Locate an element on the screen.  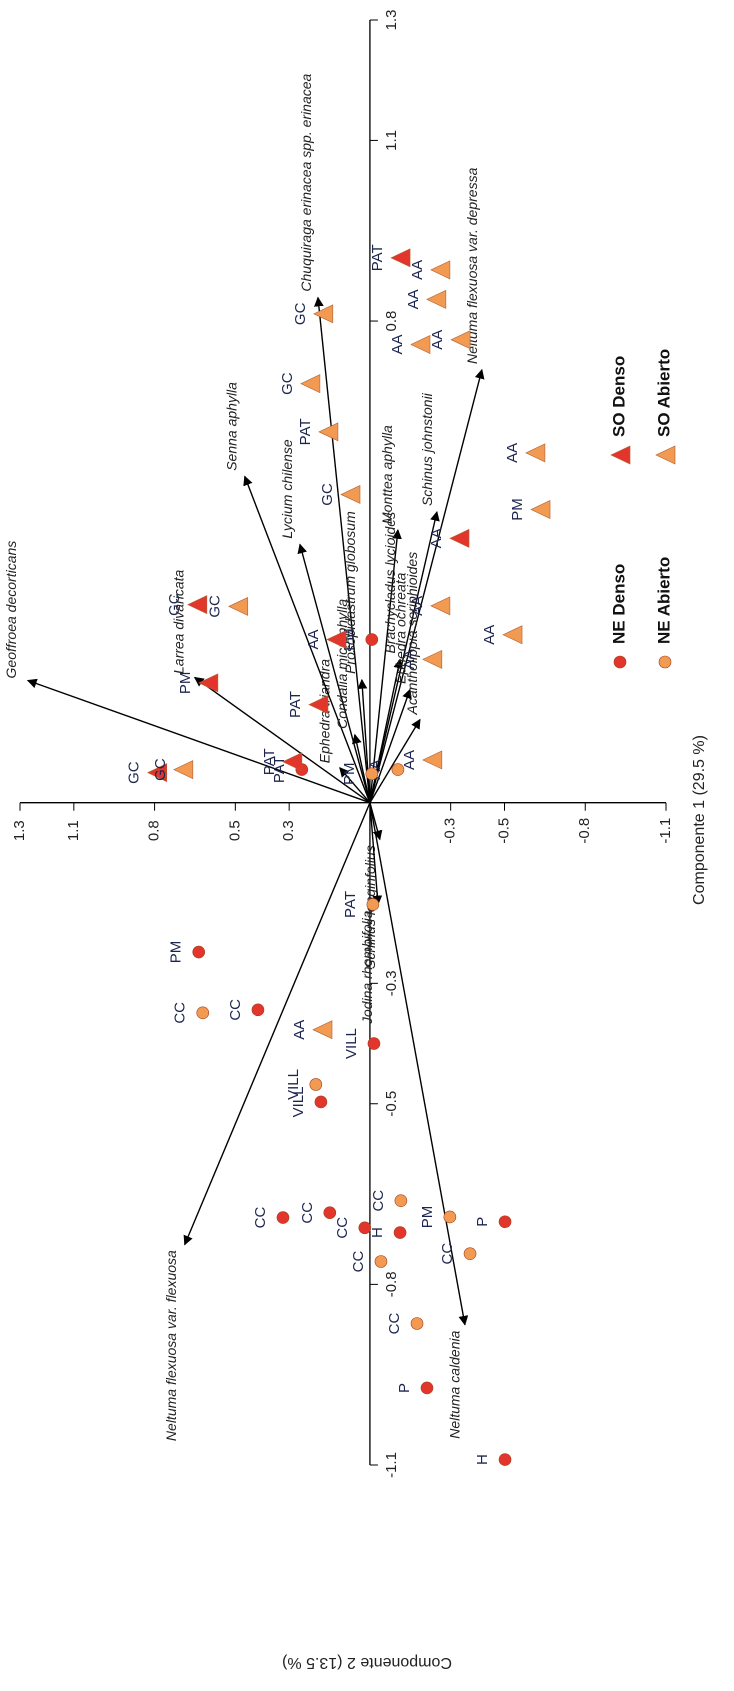
x-tick-label: -0.5 is located at coordinates (503, 831).